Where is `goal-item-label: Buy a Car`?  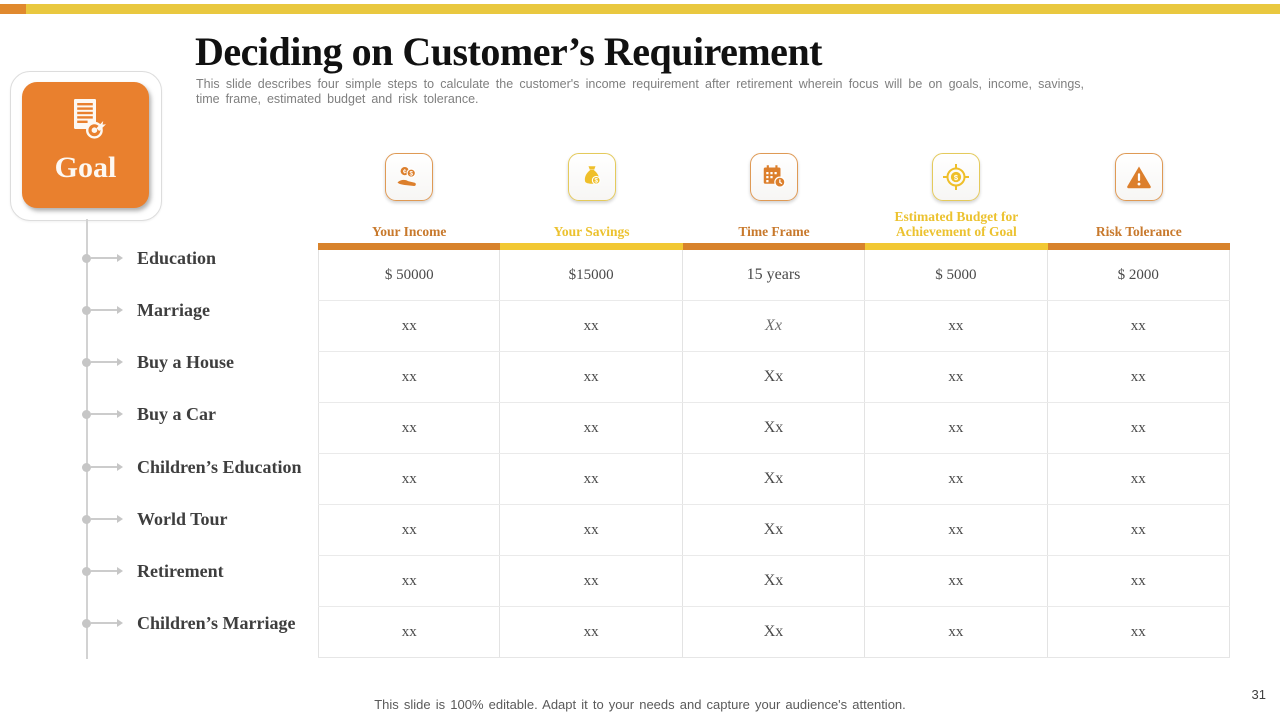 goal-item-label: Buy a Car is located at coordinates (177, 413).